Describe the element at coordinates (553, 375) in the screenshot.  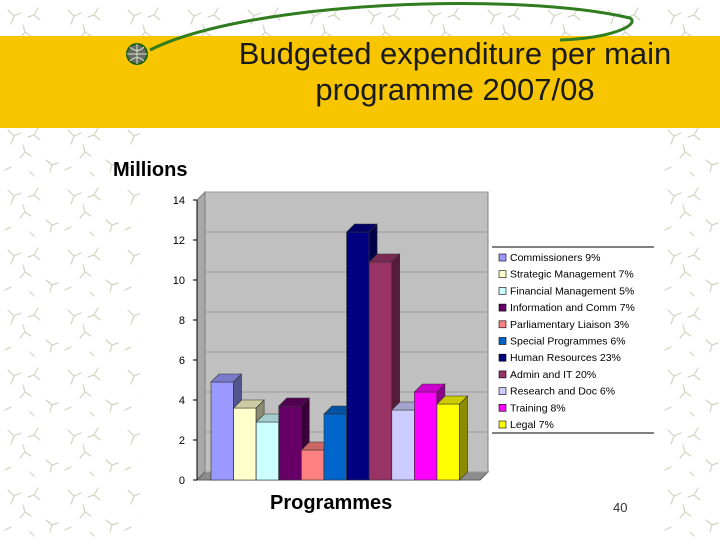
I see `legend-label: Admin and IT 20%` at that location.